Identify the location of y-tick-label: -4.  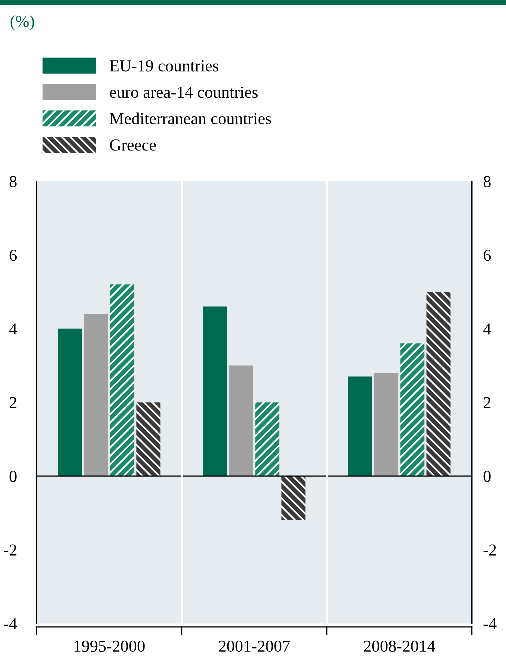
(11, 624).